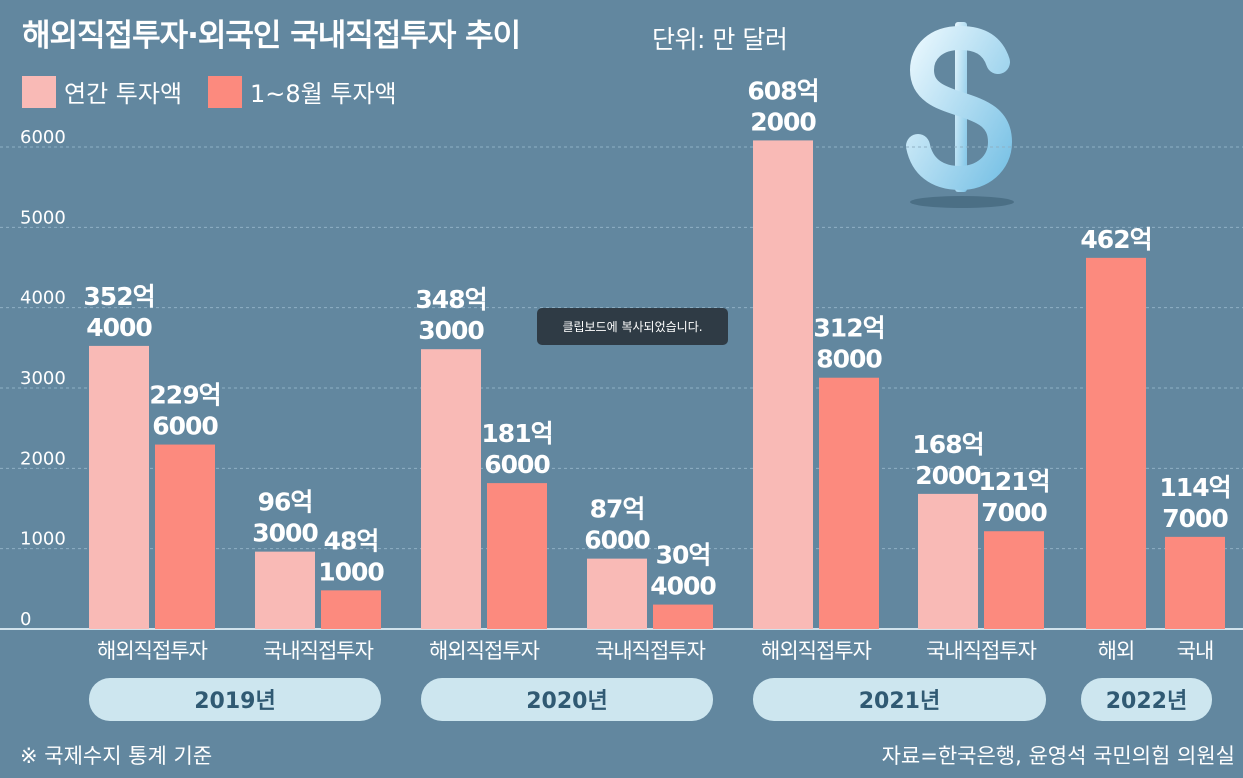  Describe the element at coordinates (848, 328) in the screenshot. I see `data-label: 312억` at that location.